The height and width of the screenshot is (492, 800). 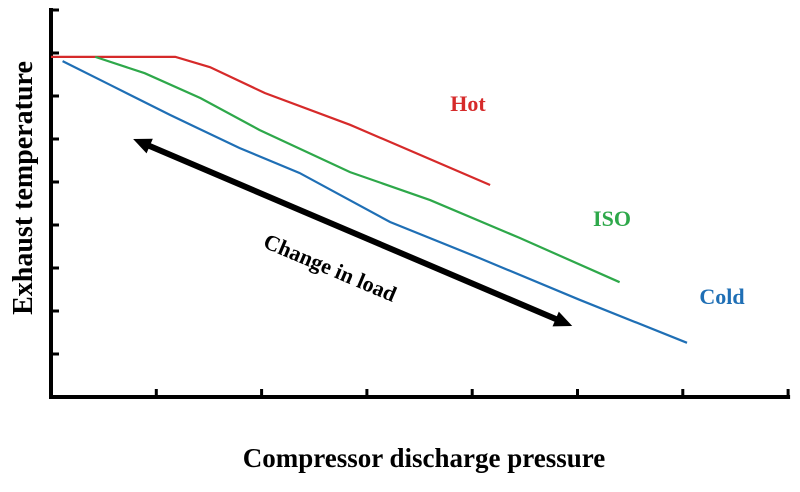 I want to click on arrowhead-end, so click(x=562, y=319).